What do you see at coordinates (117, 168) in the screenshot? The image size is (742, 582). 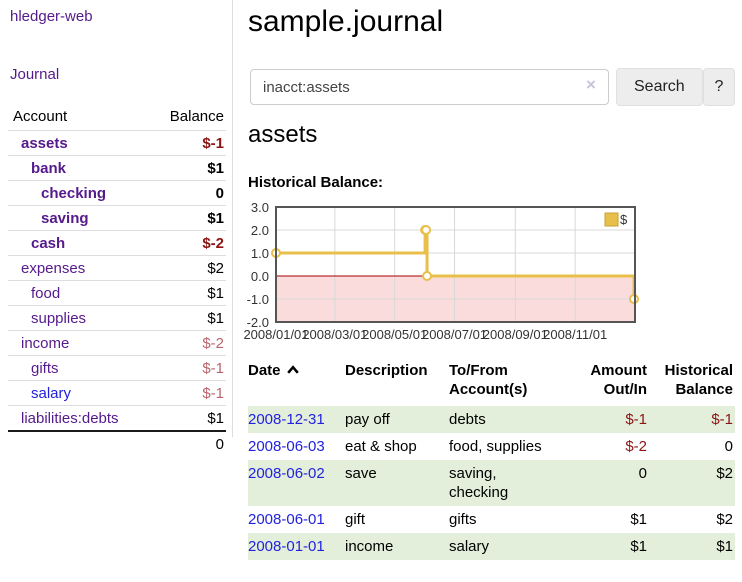 I see `account-row: bank $1` at bounding box center [117, 168].